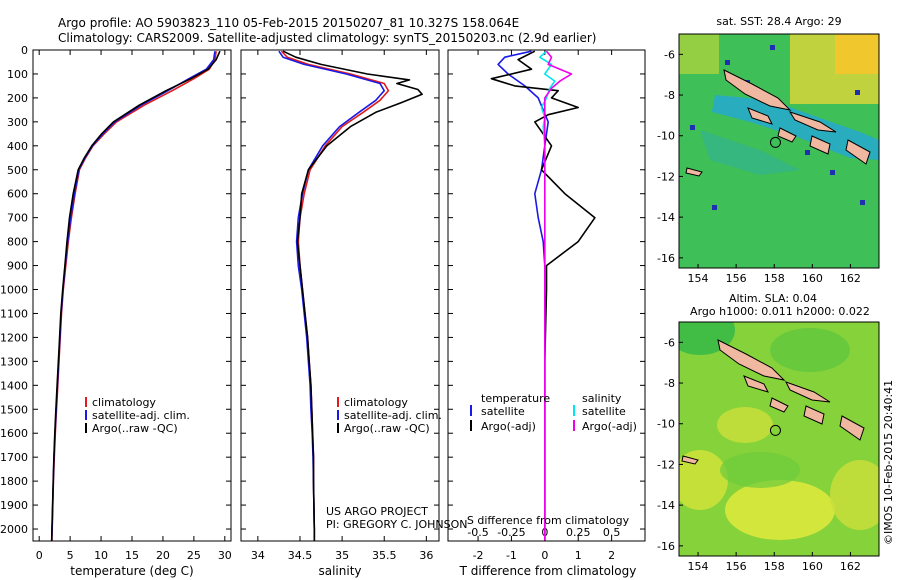  I want to click on difference-xlabel: T difference from climatology, so click(548, 571).